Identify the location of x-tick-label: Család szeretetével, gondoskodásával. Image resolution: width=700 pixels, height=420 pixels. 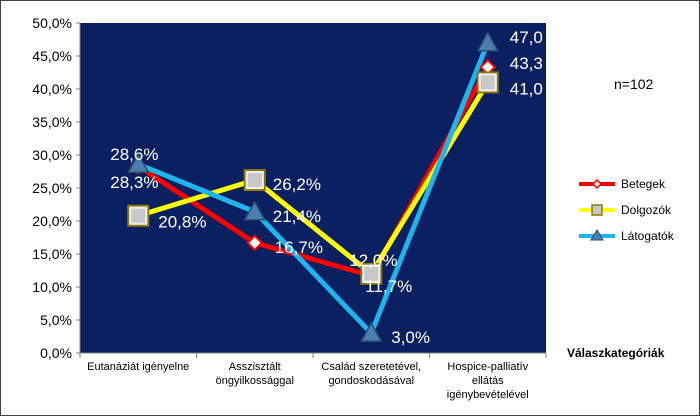
(371, 374).